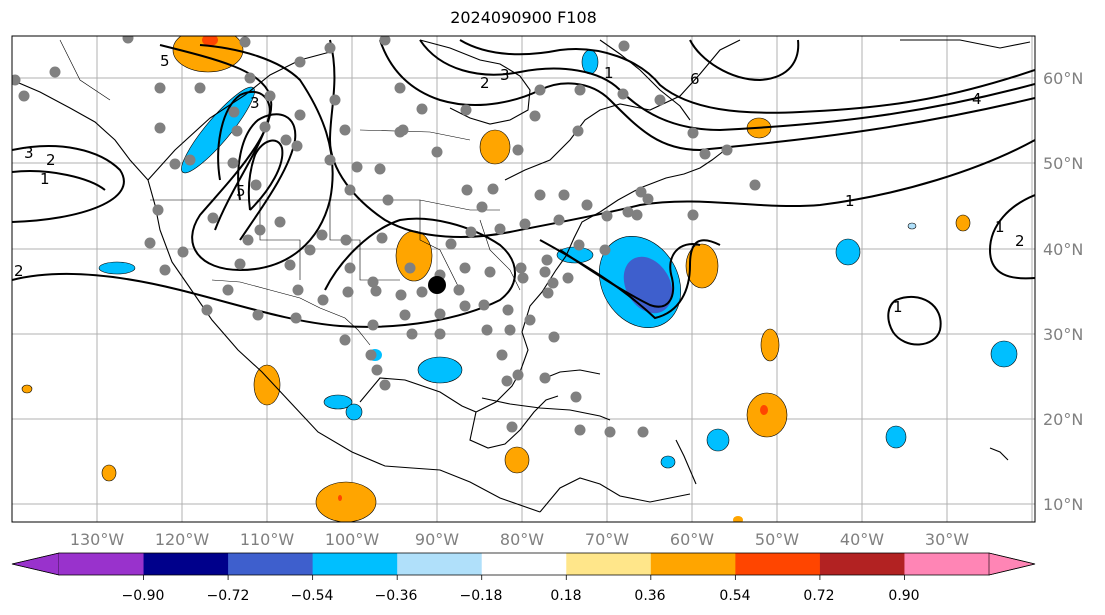 This screenshot has width=1105, height=615. I want to click on target-point-marker, so click(437, 285).